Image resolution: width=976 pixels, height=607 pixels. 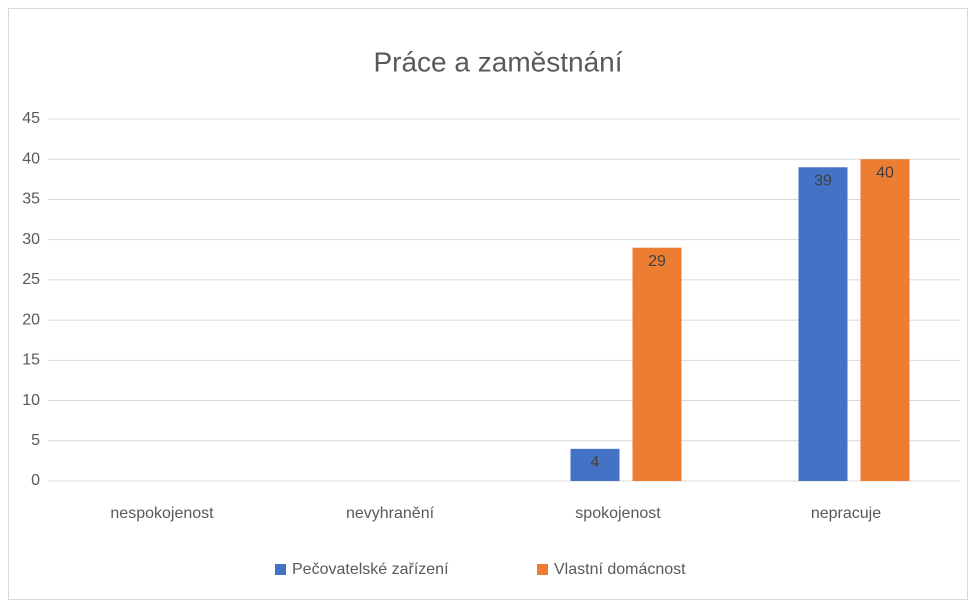 What do you see at coordinates (620, 569) in the screenshot?
I see `legend-label: Vlastní domácnost` at bounding box center [620, 569].